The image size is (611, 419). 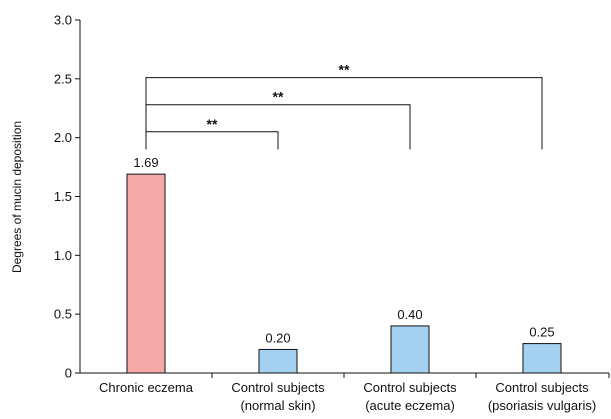 I want to click on y-tick-label: 0, so click(x=68, y=373).